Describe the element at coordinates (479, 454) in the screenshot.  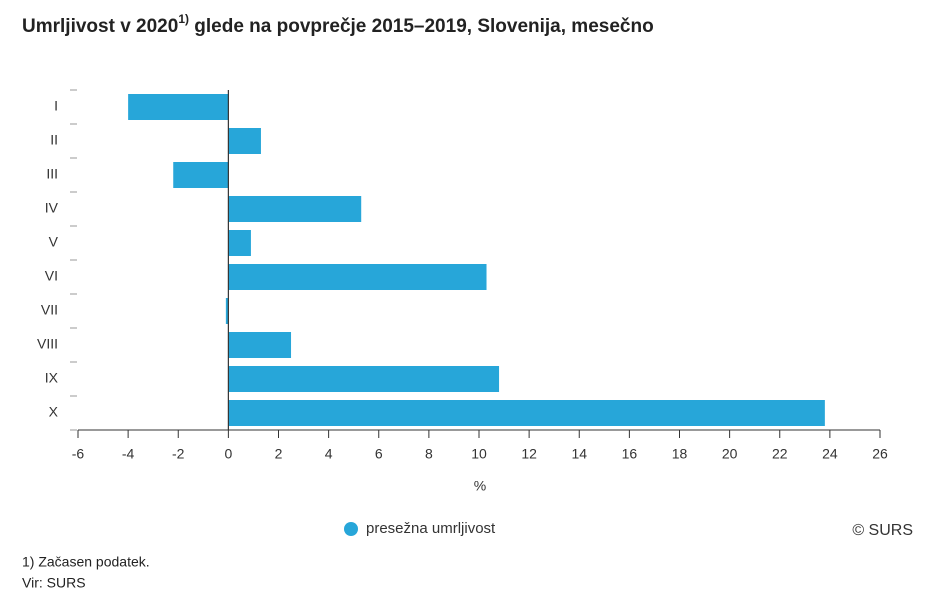
I see `x-tick-label: 10` at that location.